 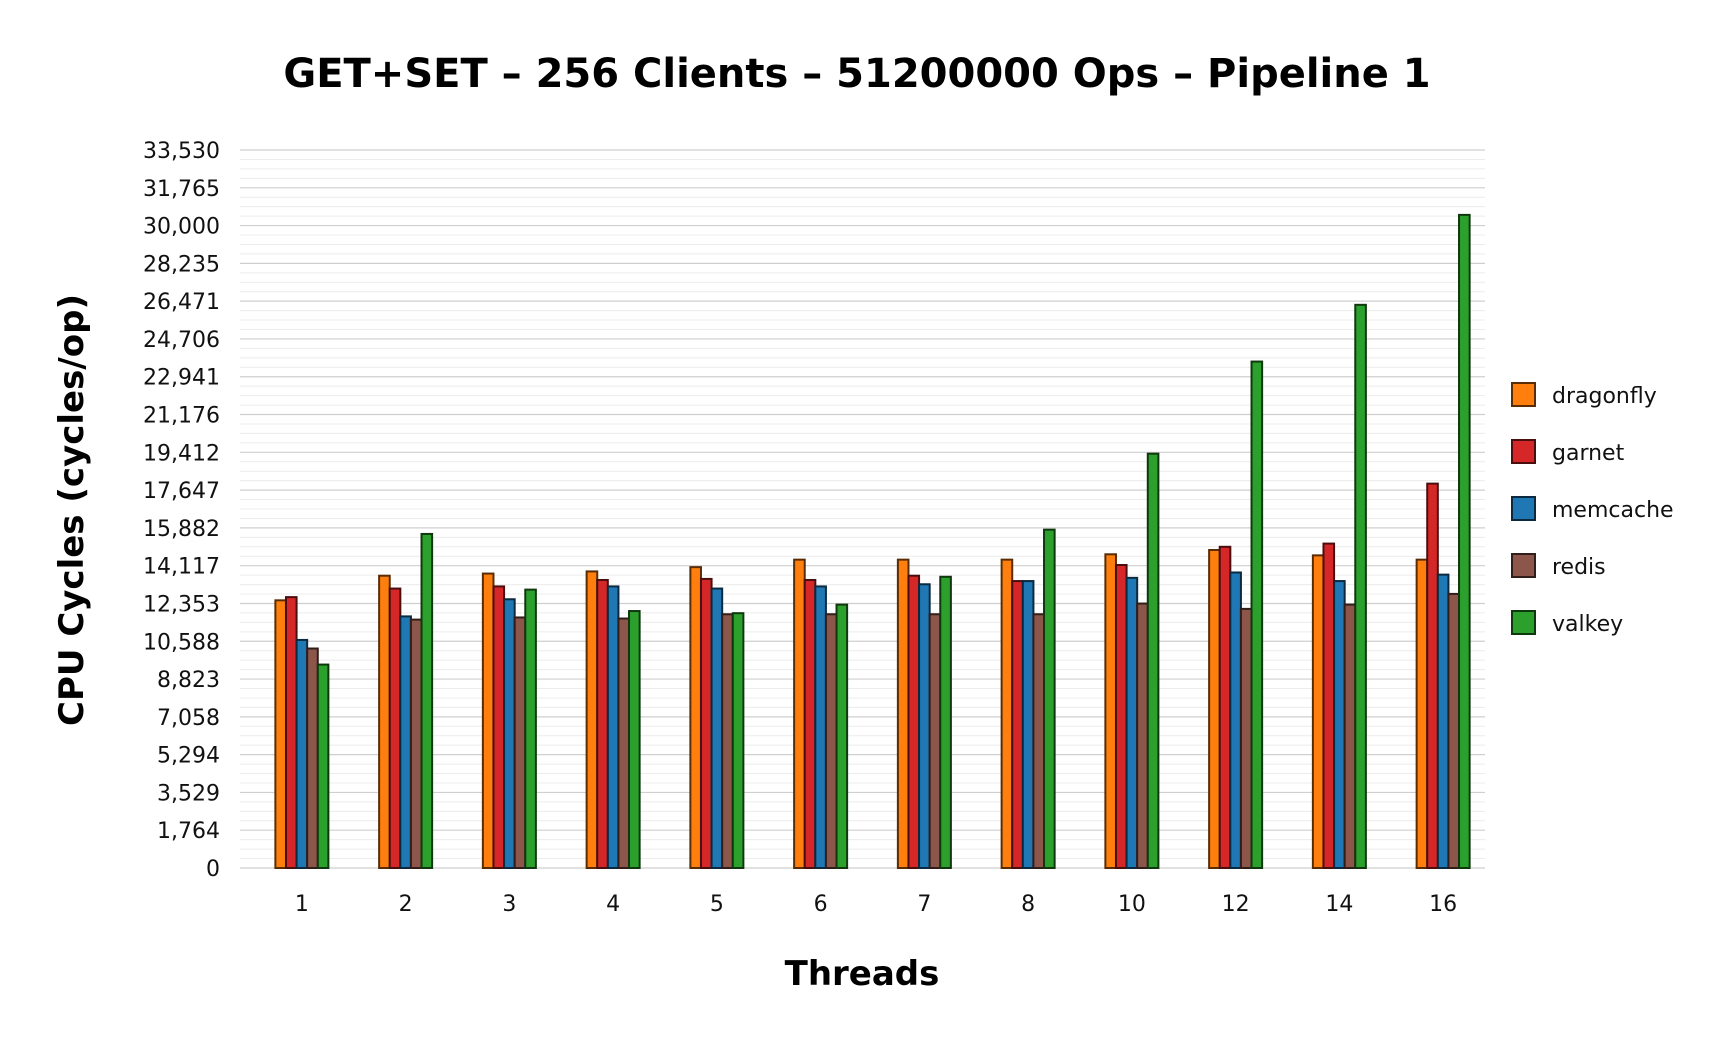 I want to click on x-tick-label: 14, so click(x=1339, y=904).